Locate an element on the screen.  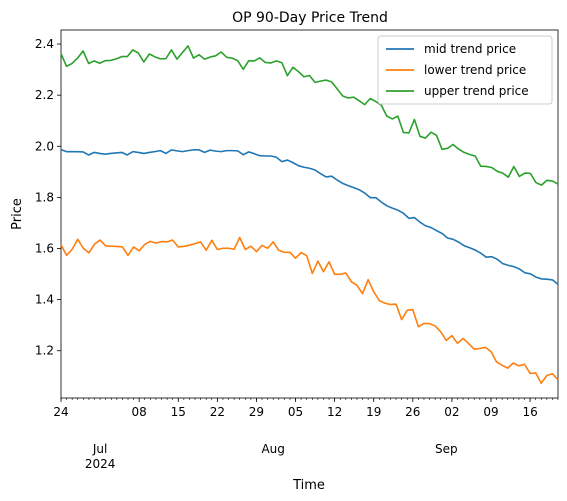
x-month-label: Aug is located at coordinates (272, 449).